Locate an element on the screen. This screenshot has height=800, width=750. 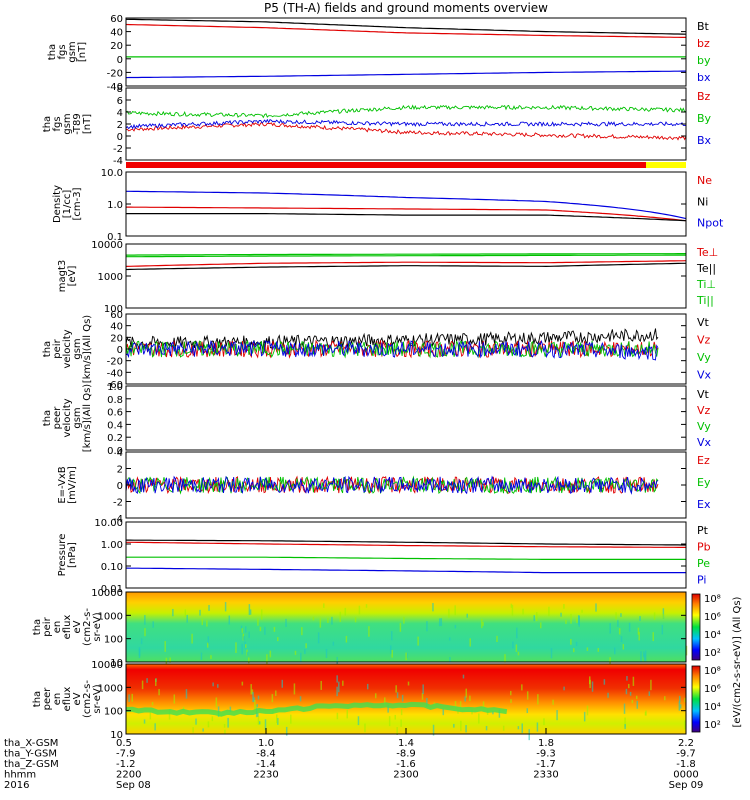
y-axis-label: [1/cc] is located at coordinates (67, 204).